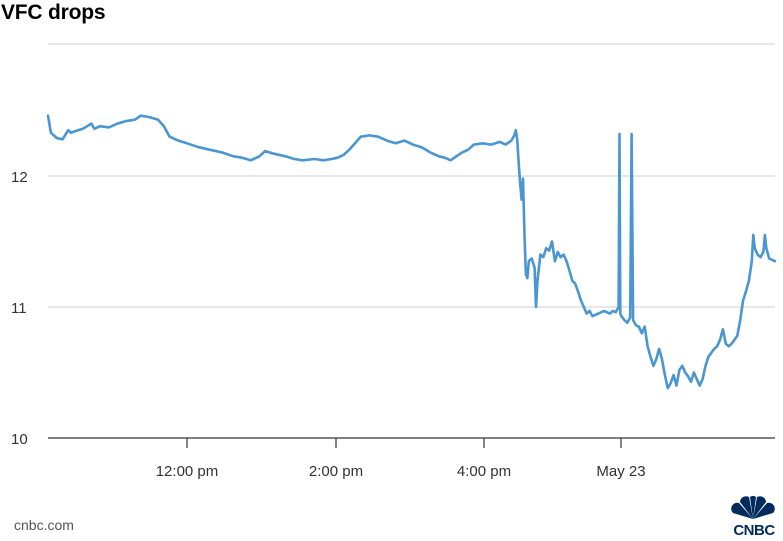 This screenshot has height=541, width=783. What do you see at coordinates (187, 471) in the screenshot?
I see `x-tick-label: 12:00 pm` at bounding box center [187, 471].